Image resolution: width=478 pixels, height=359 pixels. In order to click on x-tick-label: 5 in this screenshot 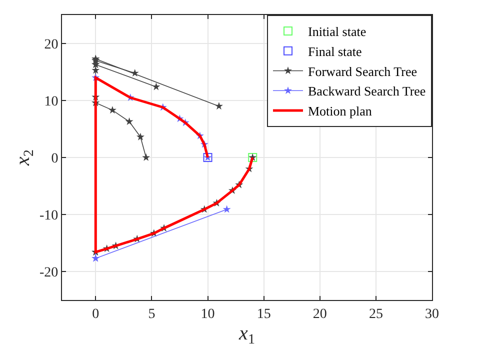, I will do `click(152, 314)`.